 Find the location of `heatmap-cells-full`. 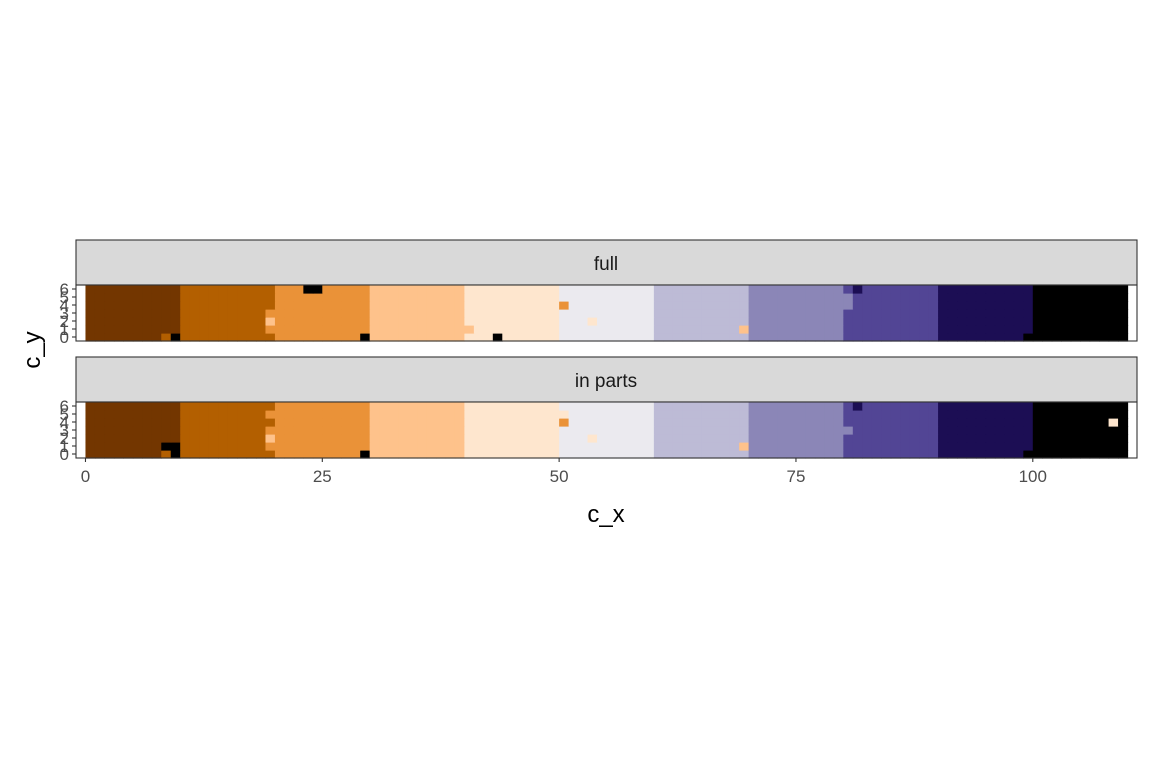

heatmap-cells-full is located at coordinates (607, 313).